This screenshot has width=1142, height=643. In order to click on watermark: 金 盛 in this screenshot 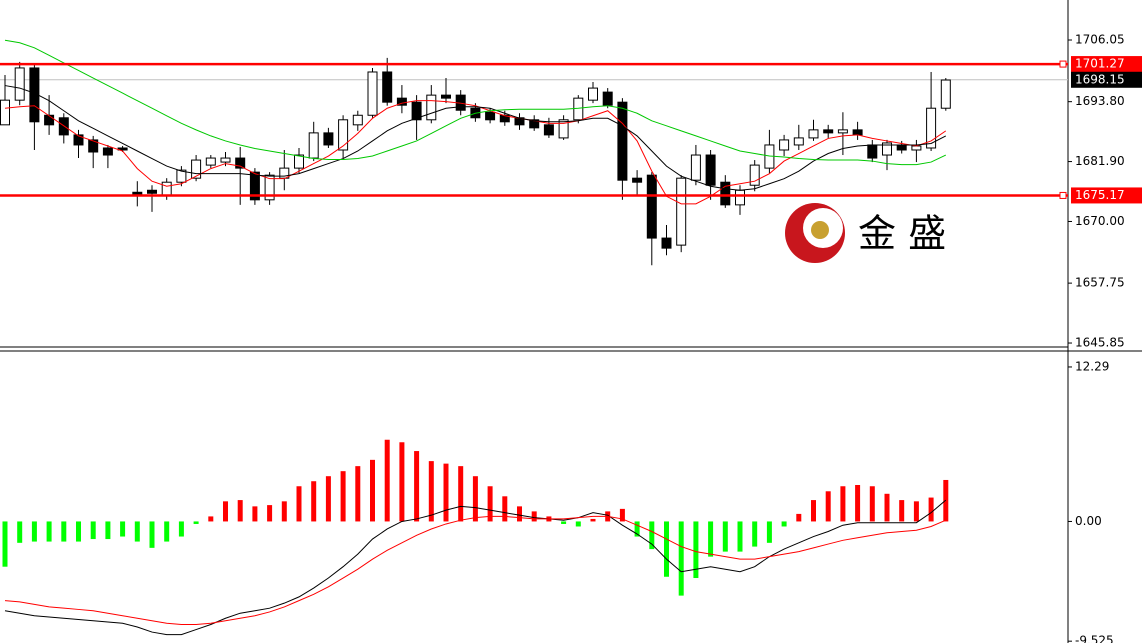, I will do `click(902, 234)`.